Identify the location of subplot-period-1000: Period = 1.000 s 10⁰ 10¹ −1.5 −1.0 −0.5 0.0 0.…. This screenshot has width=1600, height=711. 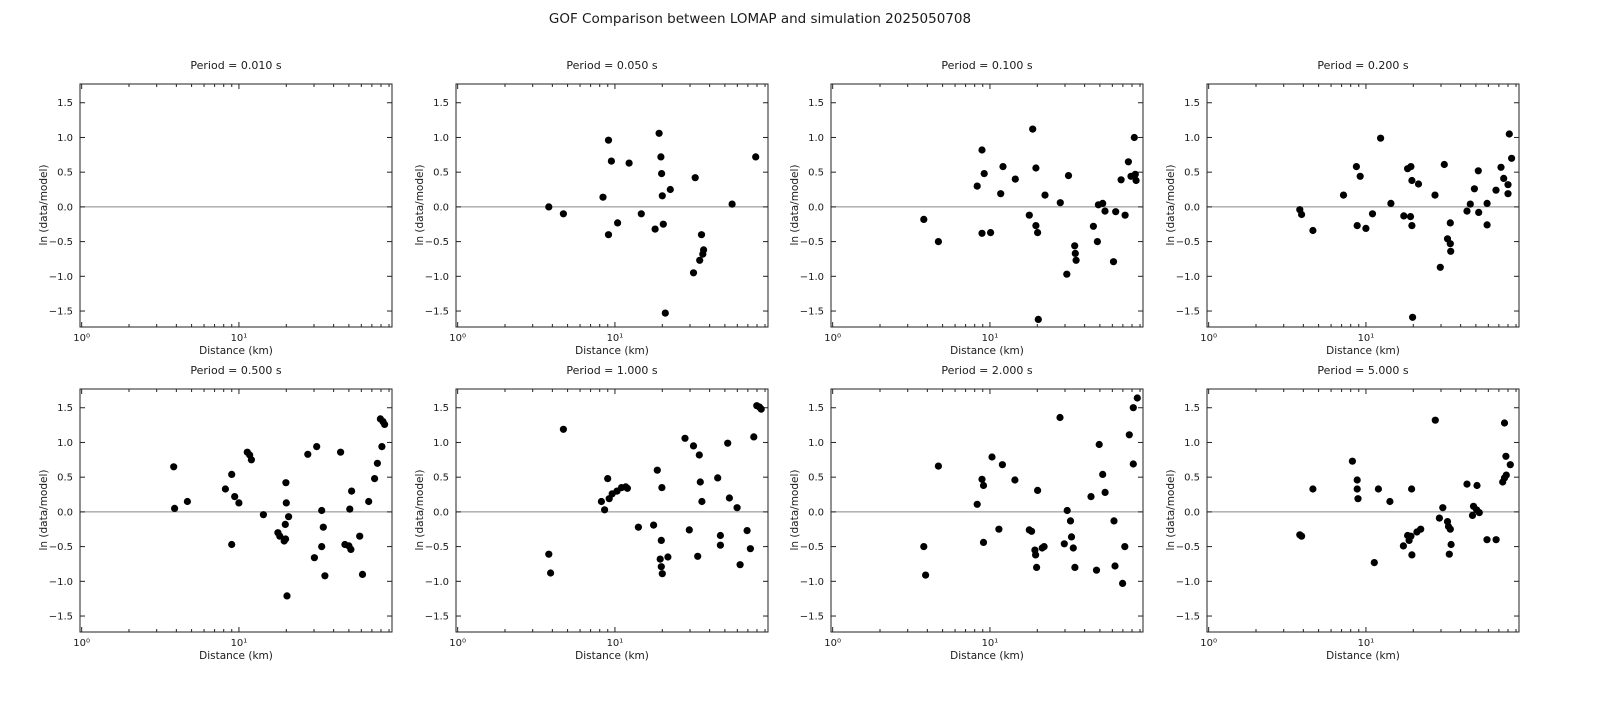
(582, 521).